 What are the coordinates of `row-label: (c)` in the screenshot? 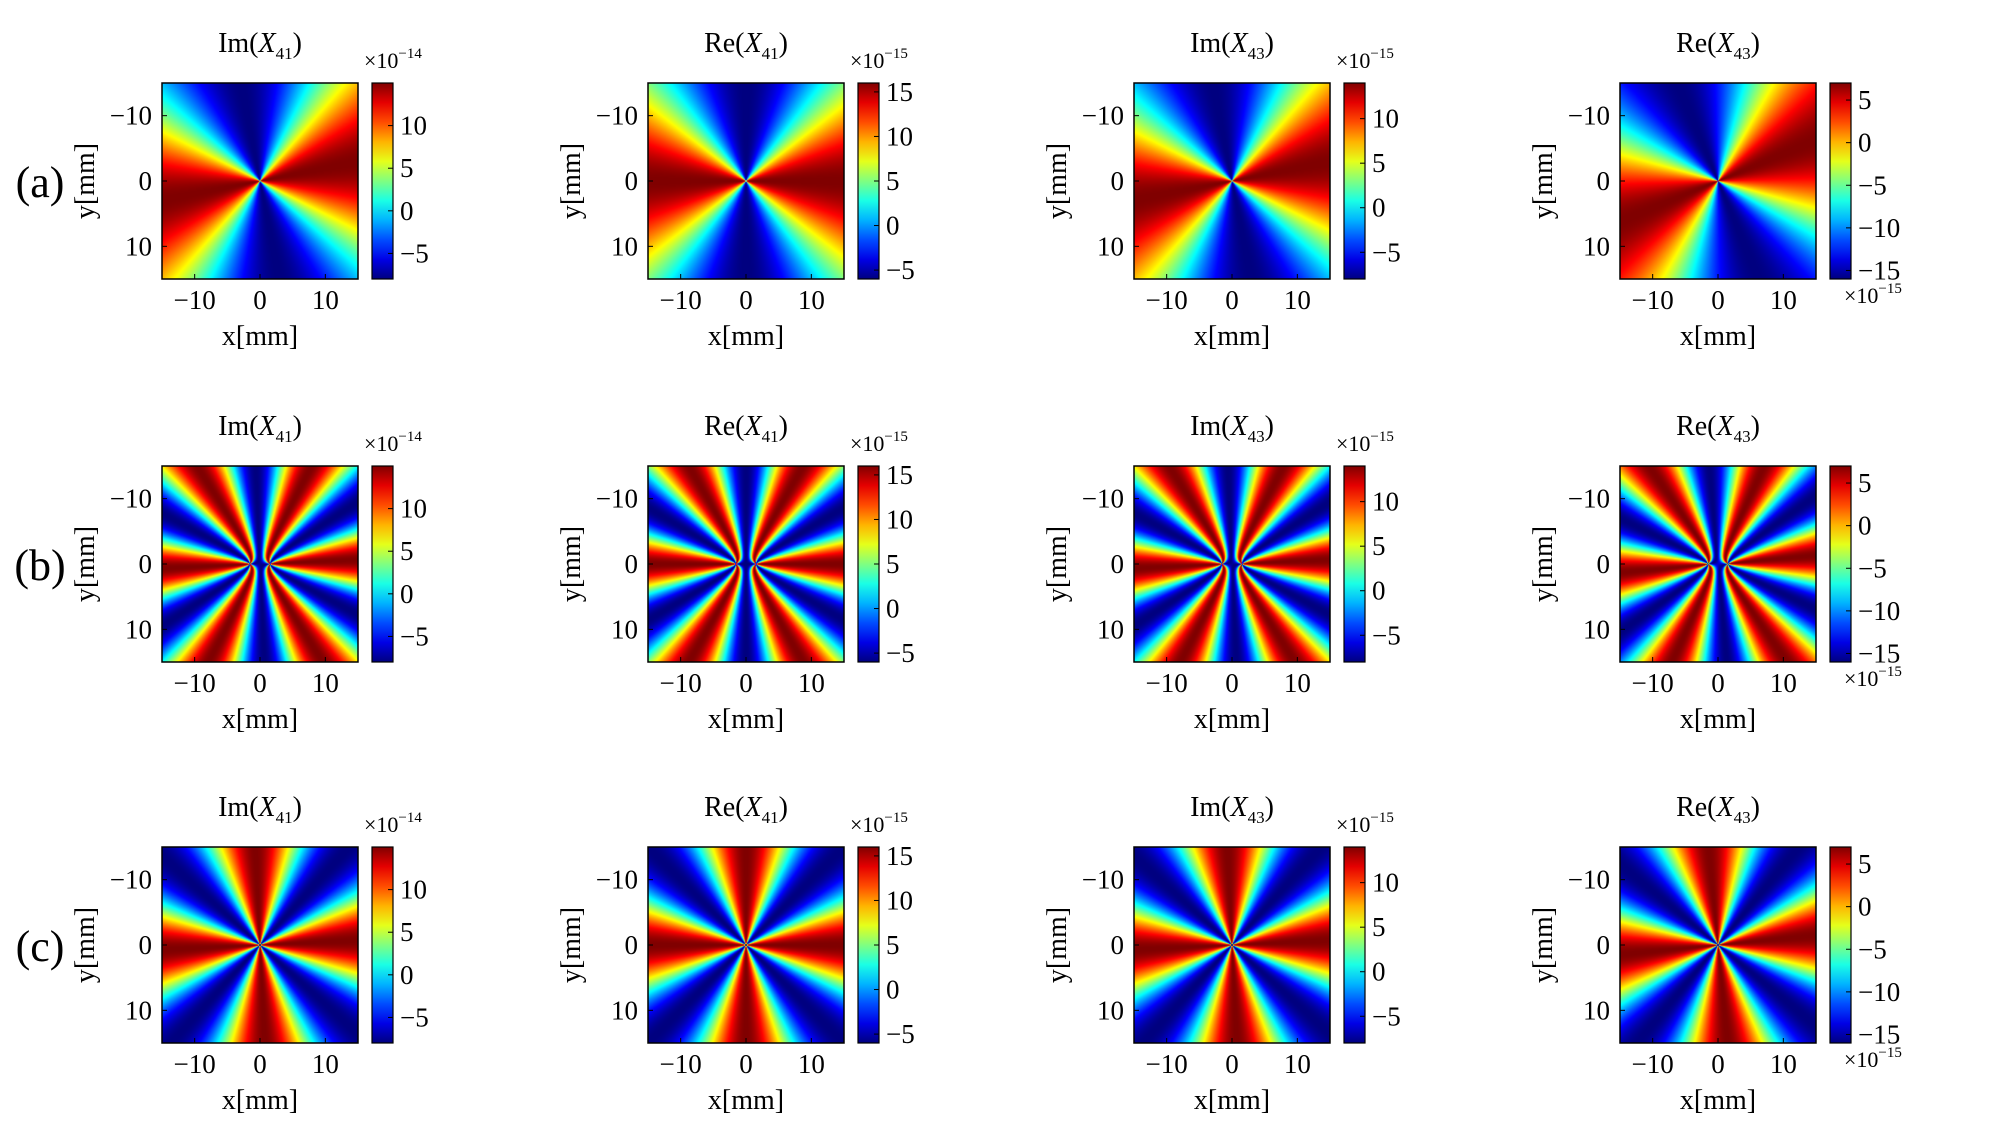 It's located at (40, 946).